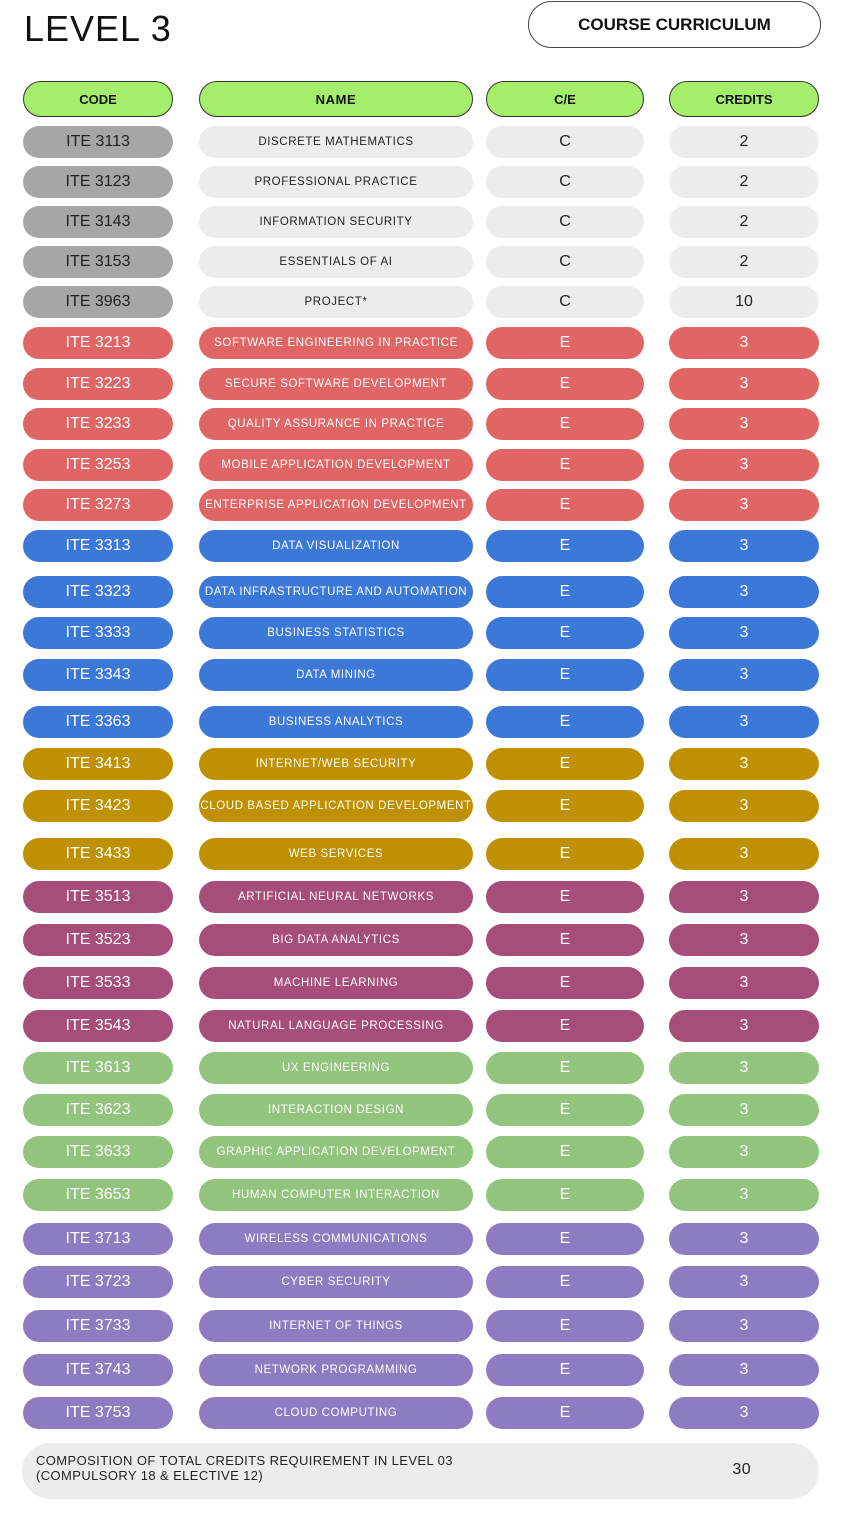  I want to click on course-name: ENTERPRISE APPLICATION DEVELOPMENT, so click(336, 505).